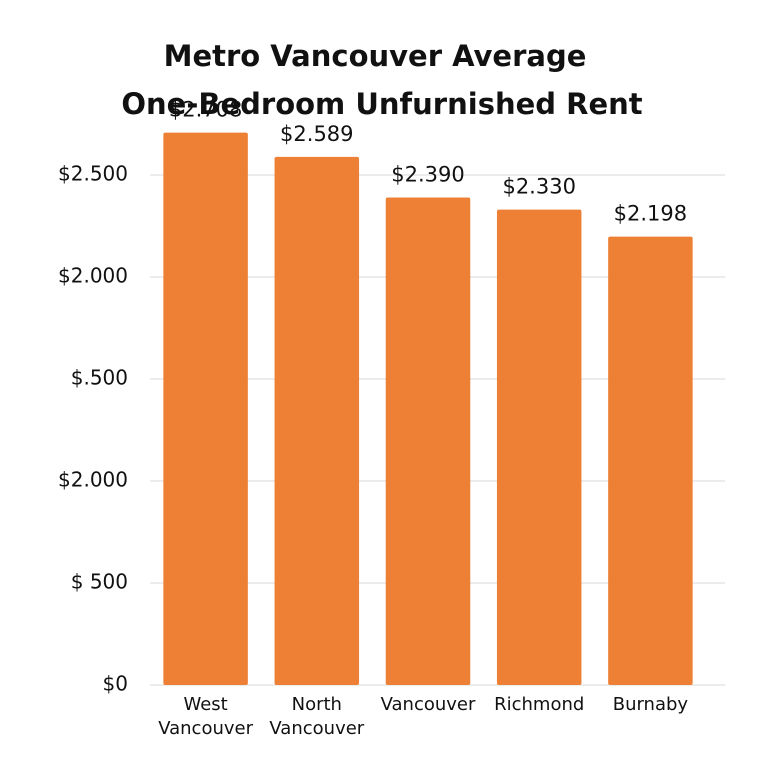  I want to click on x-tick-label: Burnaby, so click(651, 704).